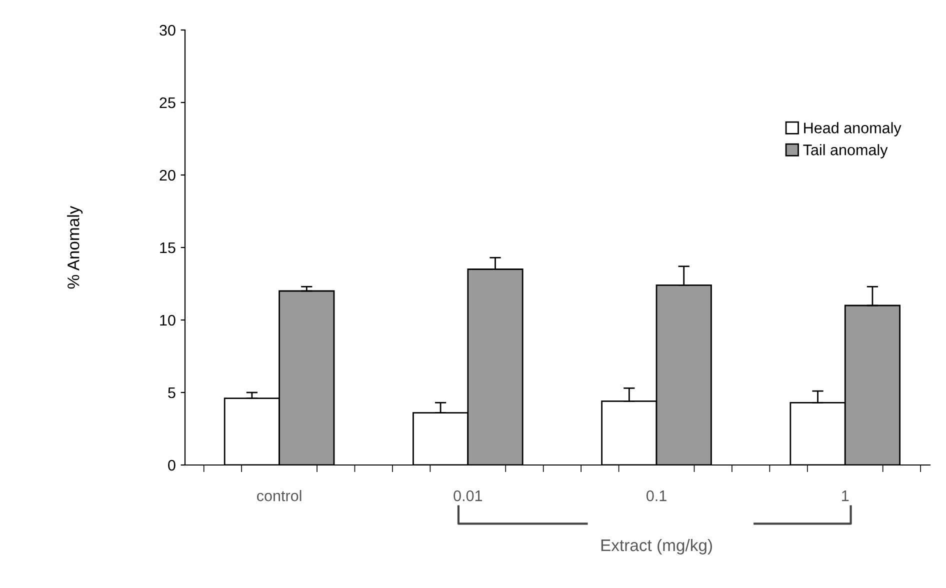  What do you see at coordinates (168, 320) in the screenshot?
I see `y-tick-label: 10` at bounding box center [168, 320].